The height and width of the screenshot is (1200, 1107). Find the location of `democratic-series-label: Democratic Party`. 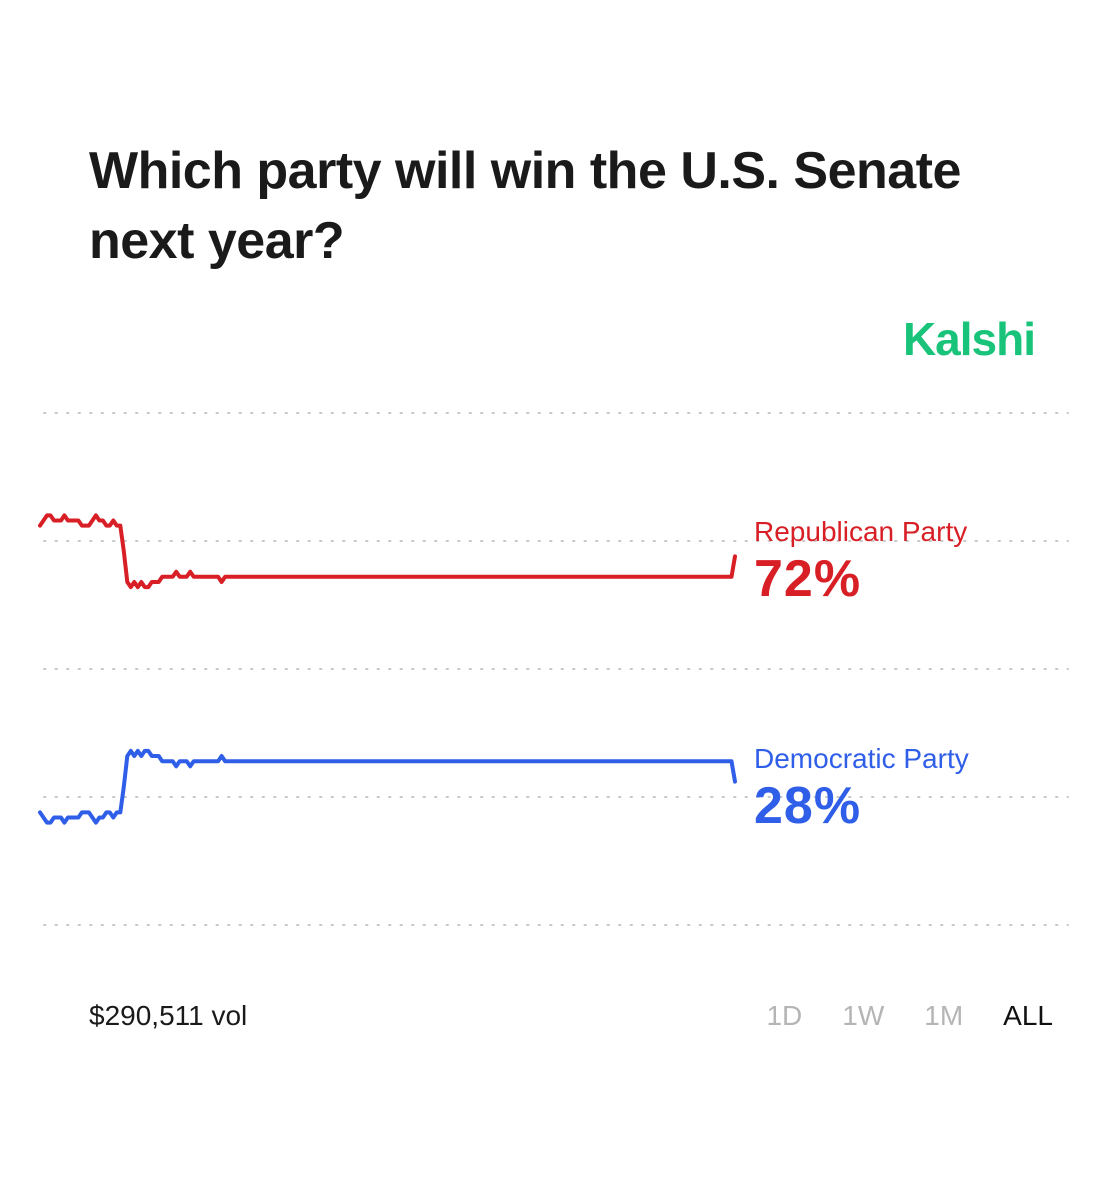

democratic-series-label: Democratic Party is located at coordinates (861, 758).